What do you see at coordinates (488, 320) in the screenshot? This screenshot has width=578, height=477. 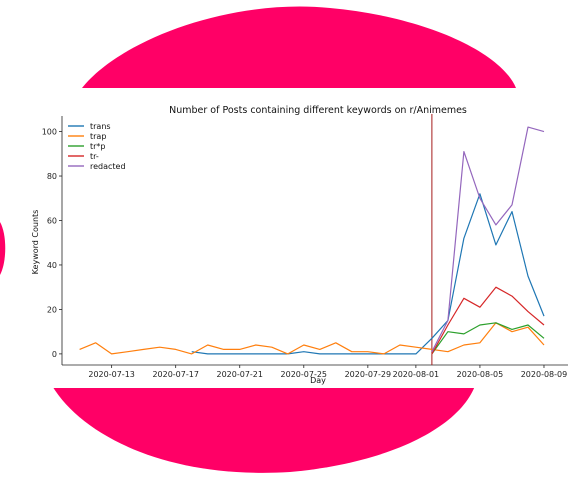 I see `series-line-tr` at bounding box center [488, 320].